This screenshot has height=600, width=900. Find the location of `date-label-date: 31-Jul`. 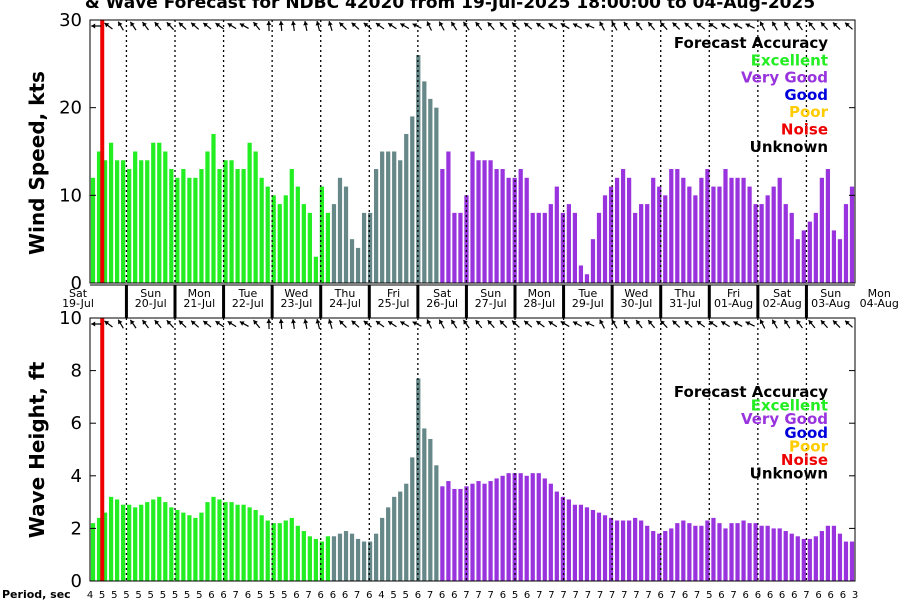

date-label-date: 31-Jul is located at coordinates (685, 303).